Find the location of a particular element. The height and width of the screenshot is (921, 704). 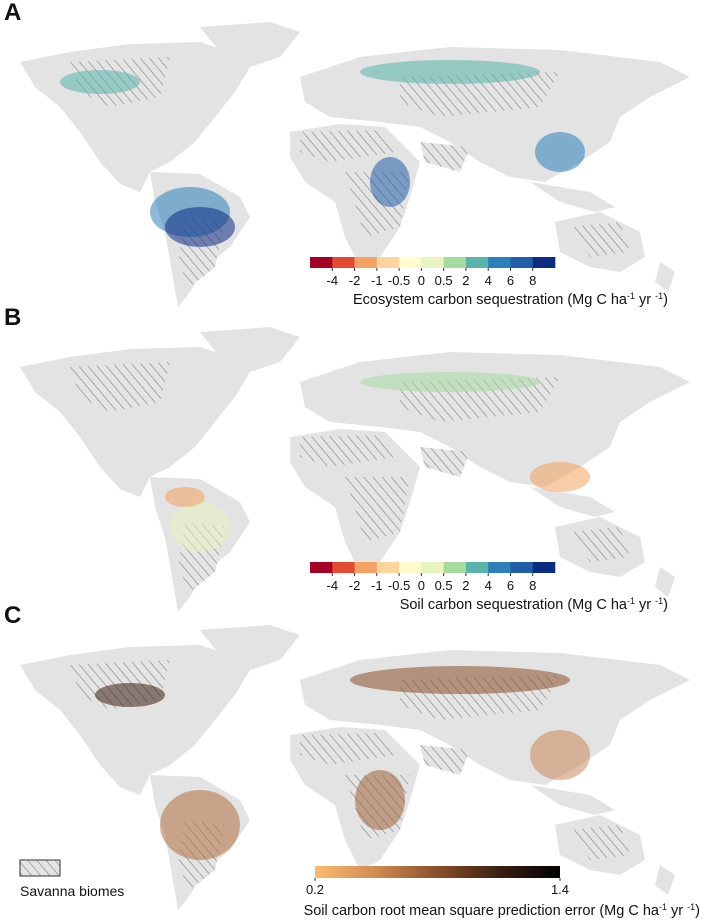

colorbar-tick-label: 0.2 is located at coordinates (315, 889).